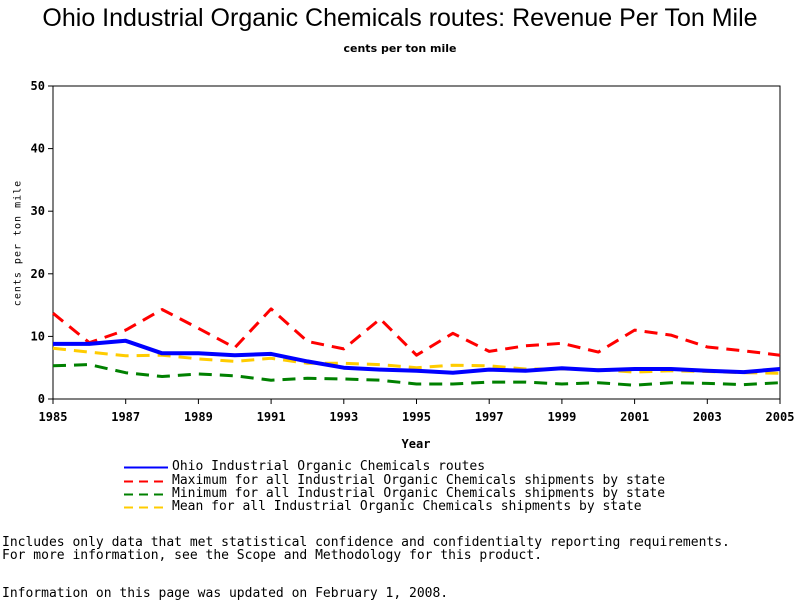 Image resolution: width=800 pixels, height=601 pixels. What do you see at coordinates (146, 467) in the screenshot?
I see `legend-swatch-ohio` at bounding box center [146, 467].